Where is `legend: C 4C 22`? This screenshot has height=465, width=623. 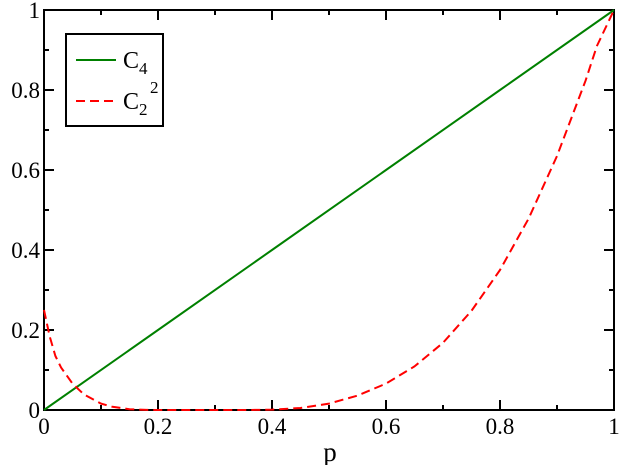
legend: C 4C 22 is located at coordinates (114, 80).